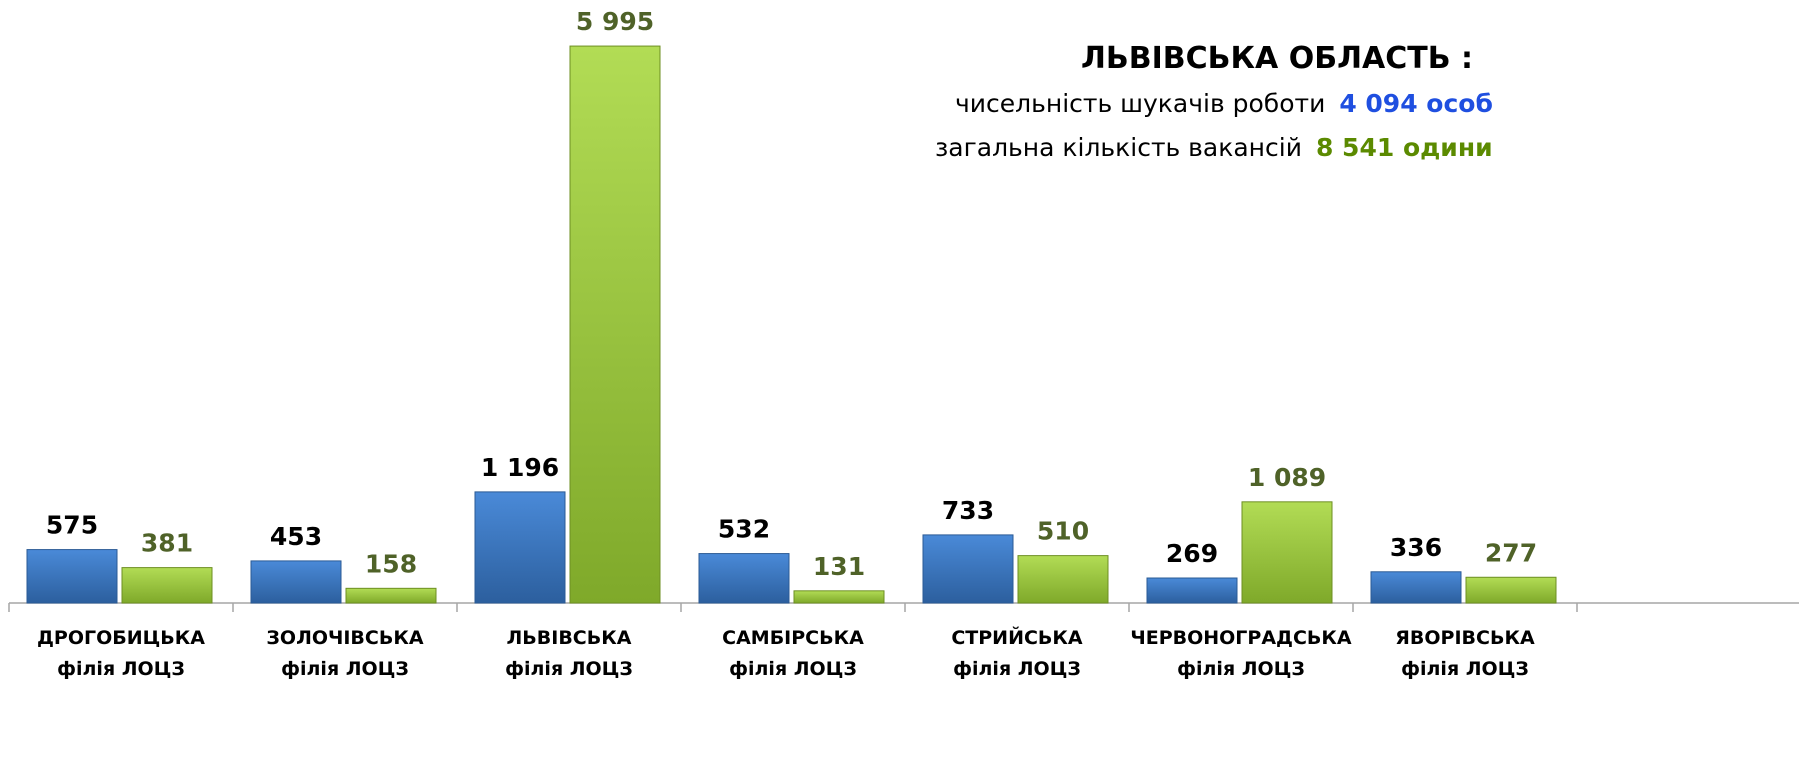  What do you see at coordinates (968, 510) in the screenshot?
I see `data-label: 733` at bounding box center [968, 510].